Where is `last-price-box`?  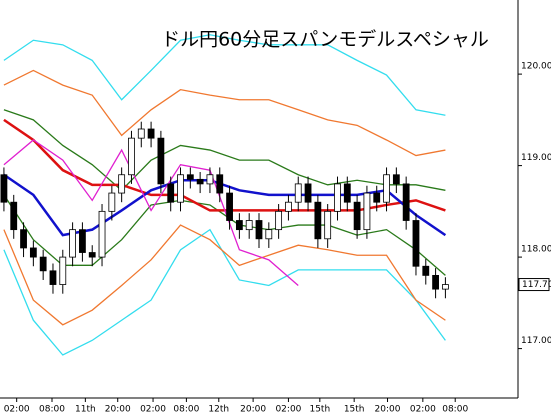
last-price-box is located at coordinates (534, 285).